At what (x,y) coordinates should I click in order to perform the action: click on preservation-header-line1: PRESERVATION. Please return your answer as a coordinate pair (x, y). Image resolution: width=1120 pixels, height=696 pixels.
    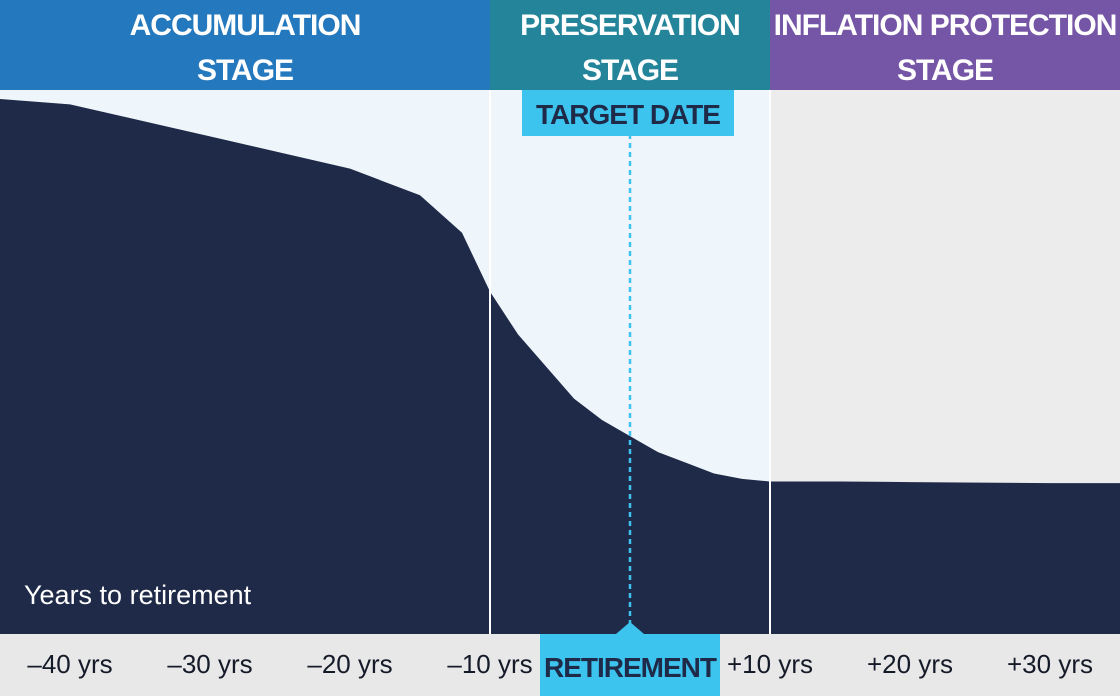
    Looking at the image, I should click on (630, 25).